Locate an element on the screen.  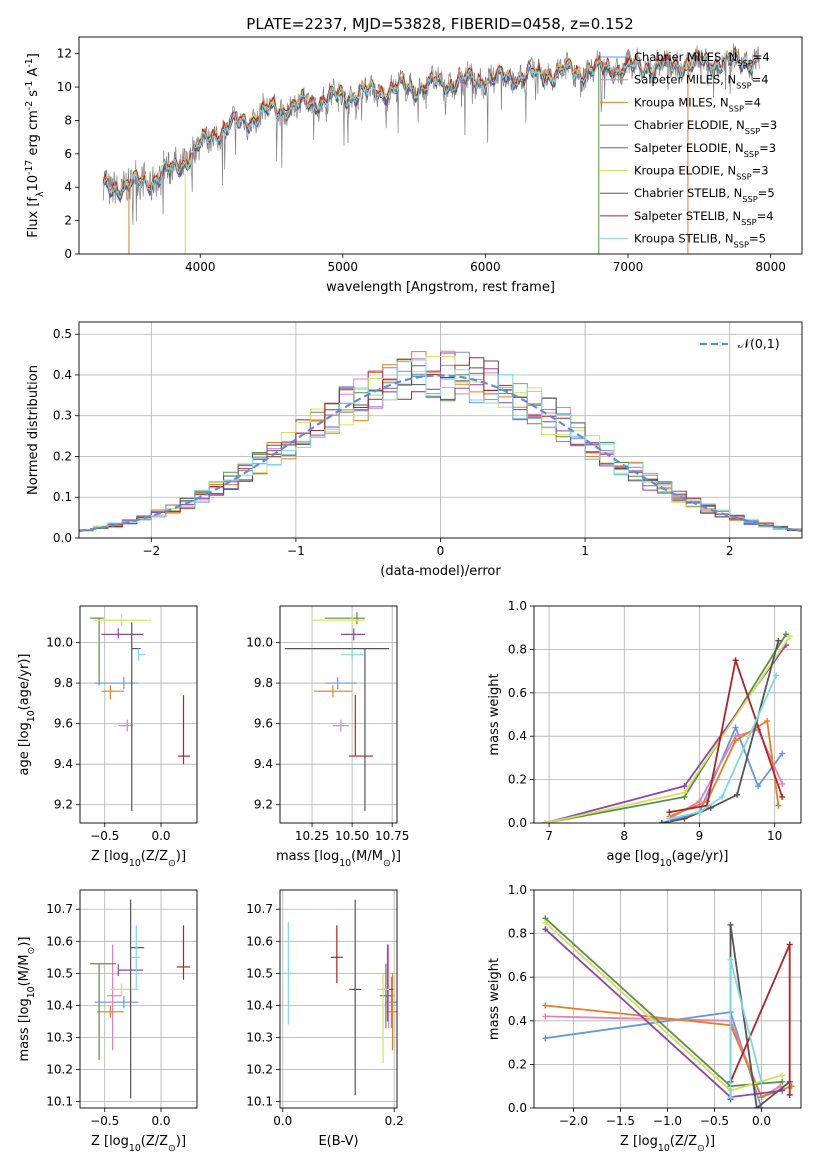
x-tick-label: 7 is located at coordinates (549, 836).